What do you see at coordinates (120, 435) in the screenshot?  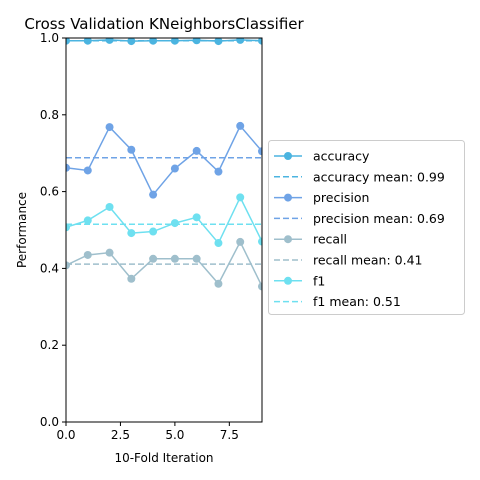 I see `x-tick-label: 2.5` at bounding box center [120, 435].